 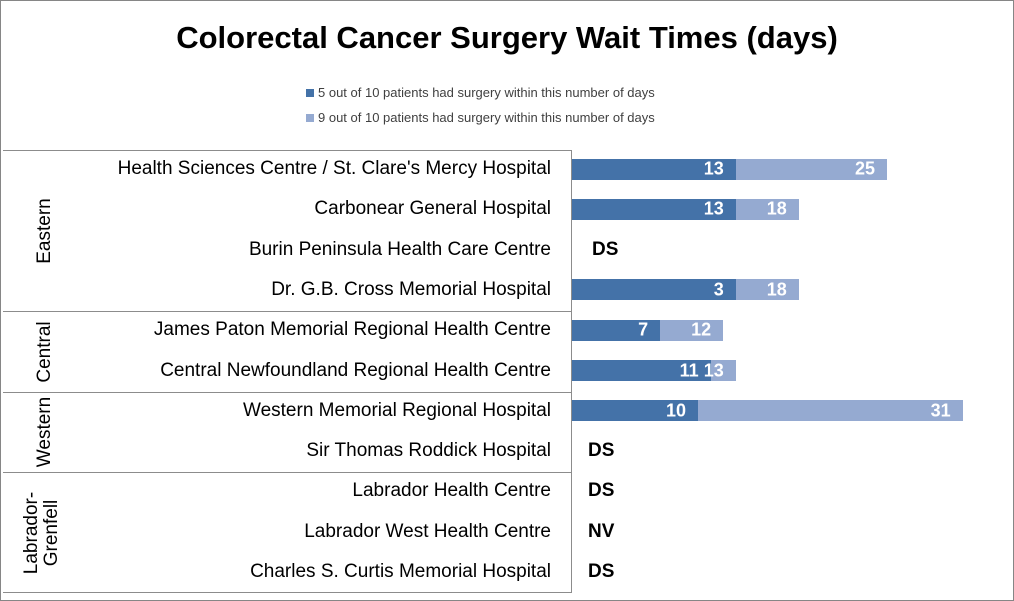 What do you see at coordinates (44, 230) in the screenshot?
I see `group-label: Eastern` at bounding box center [44, 230].